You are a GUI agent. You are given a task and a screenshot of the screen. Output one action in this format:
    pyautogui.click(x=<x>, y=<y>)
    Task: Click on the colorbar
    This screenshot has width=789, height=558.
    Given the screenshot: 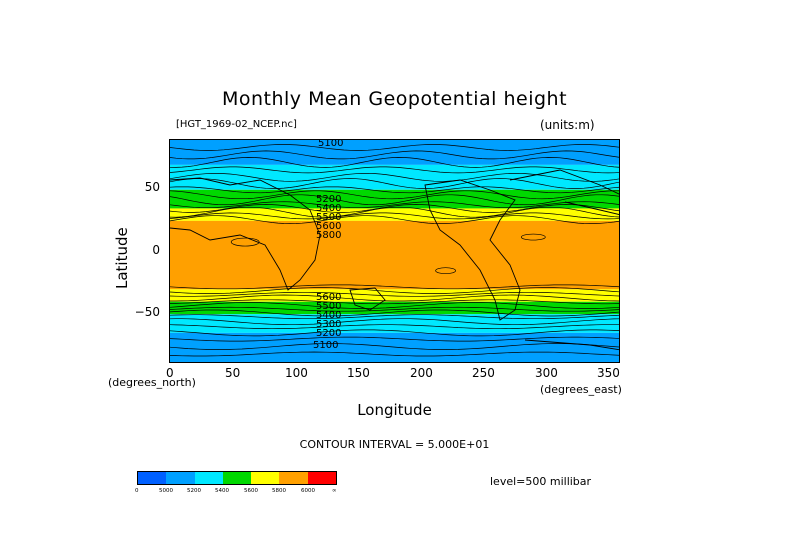 What is the action you would take?
    pyautogui.click(x=237, y=478)
    